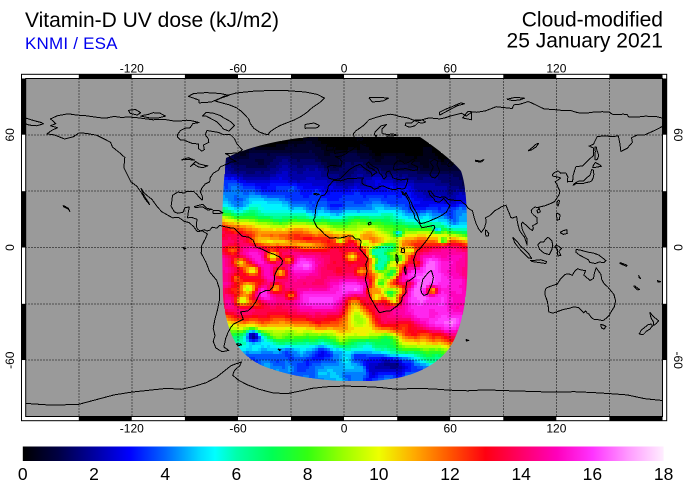  I want to click on svg-text: 10, so click(379, 474).